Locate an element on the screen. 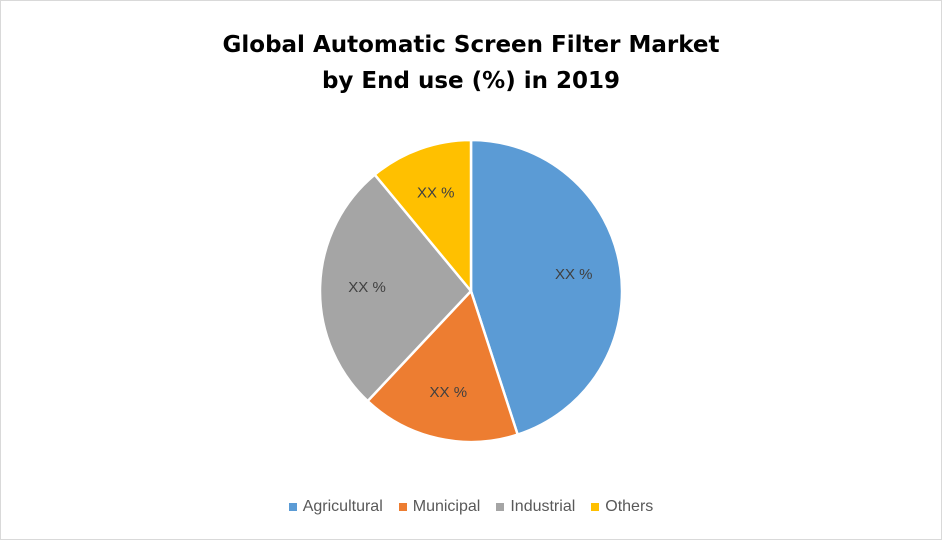  legend-label-agricultural: Agricultural is located at coordinates (342, 506).